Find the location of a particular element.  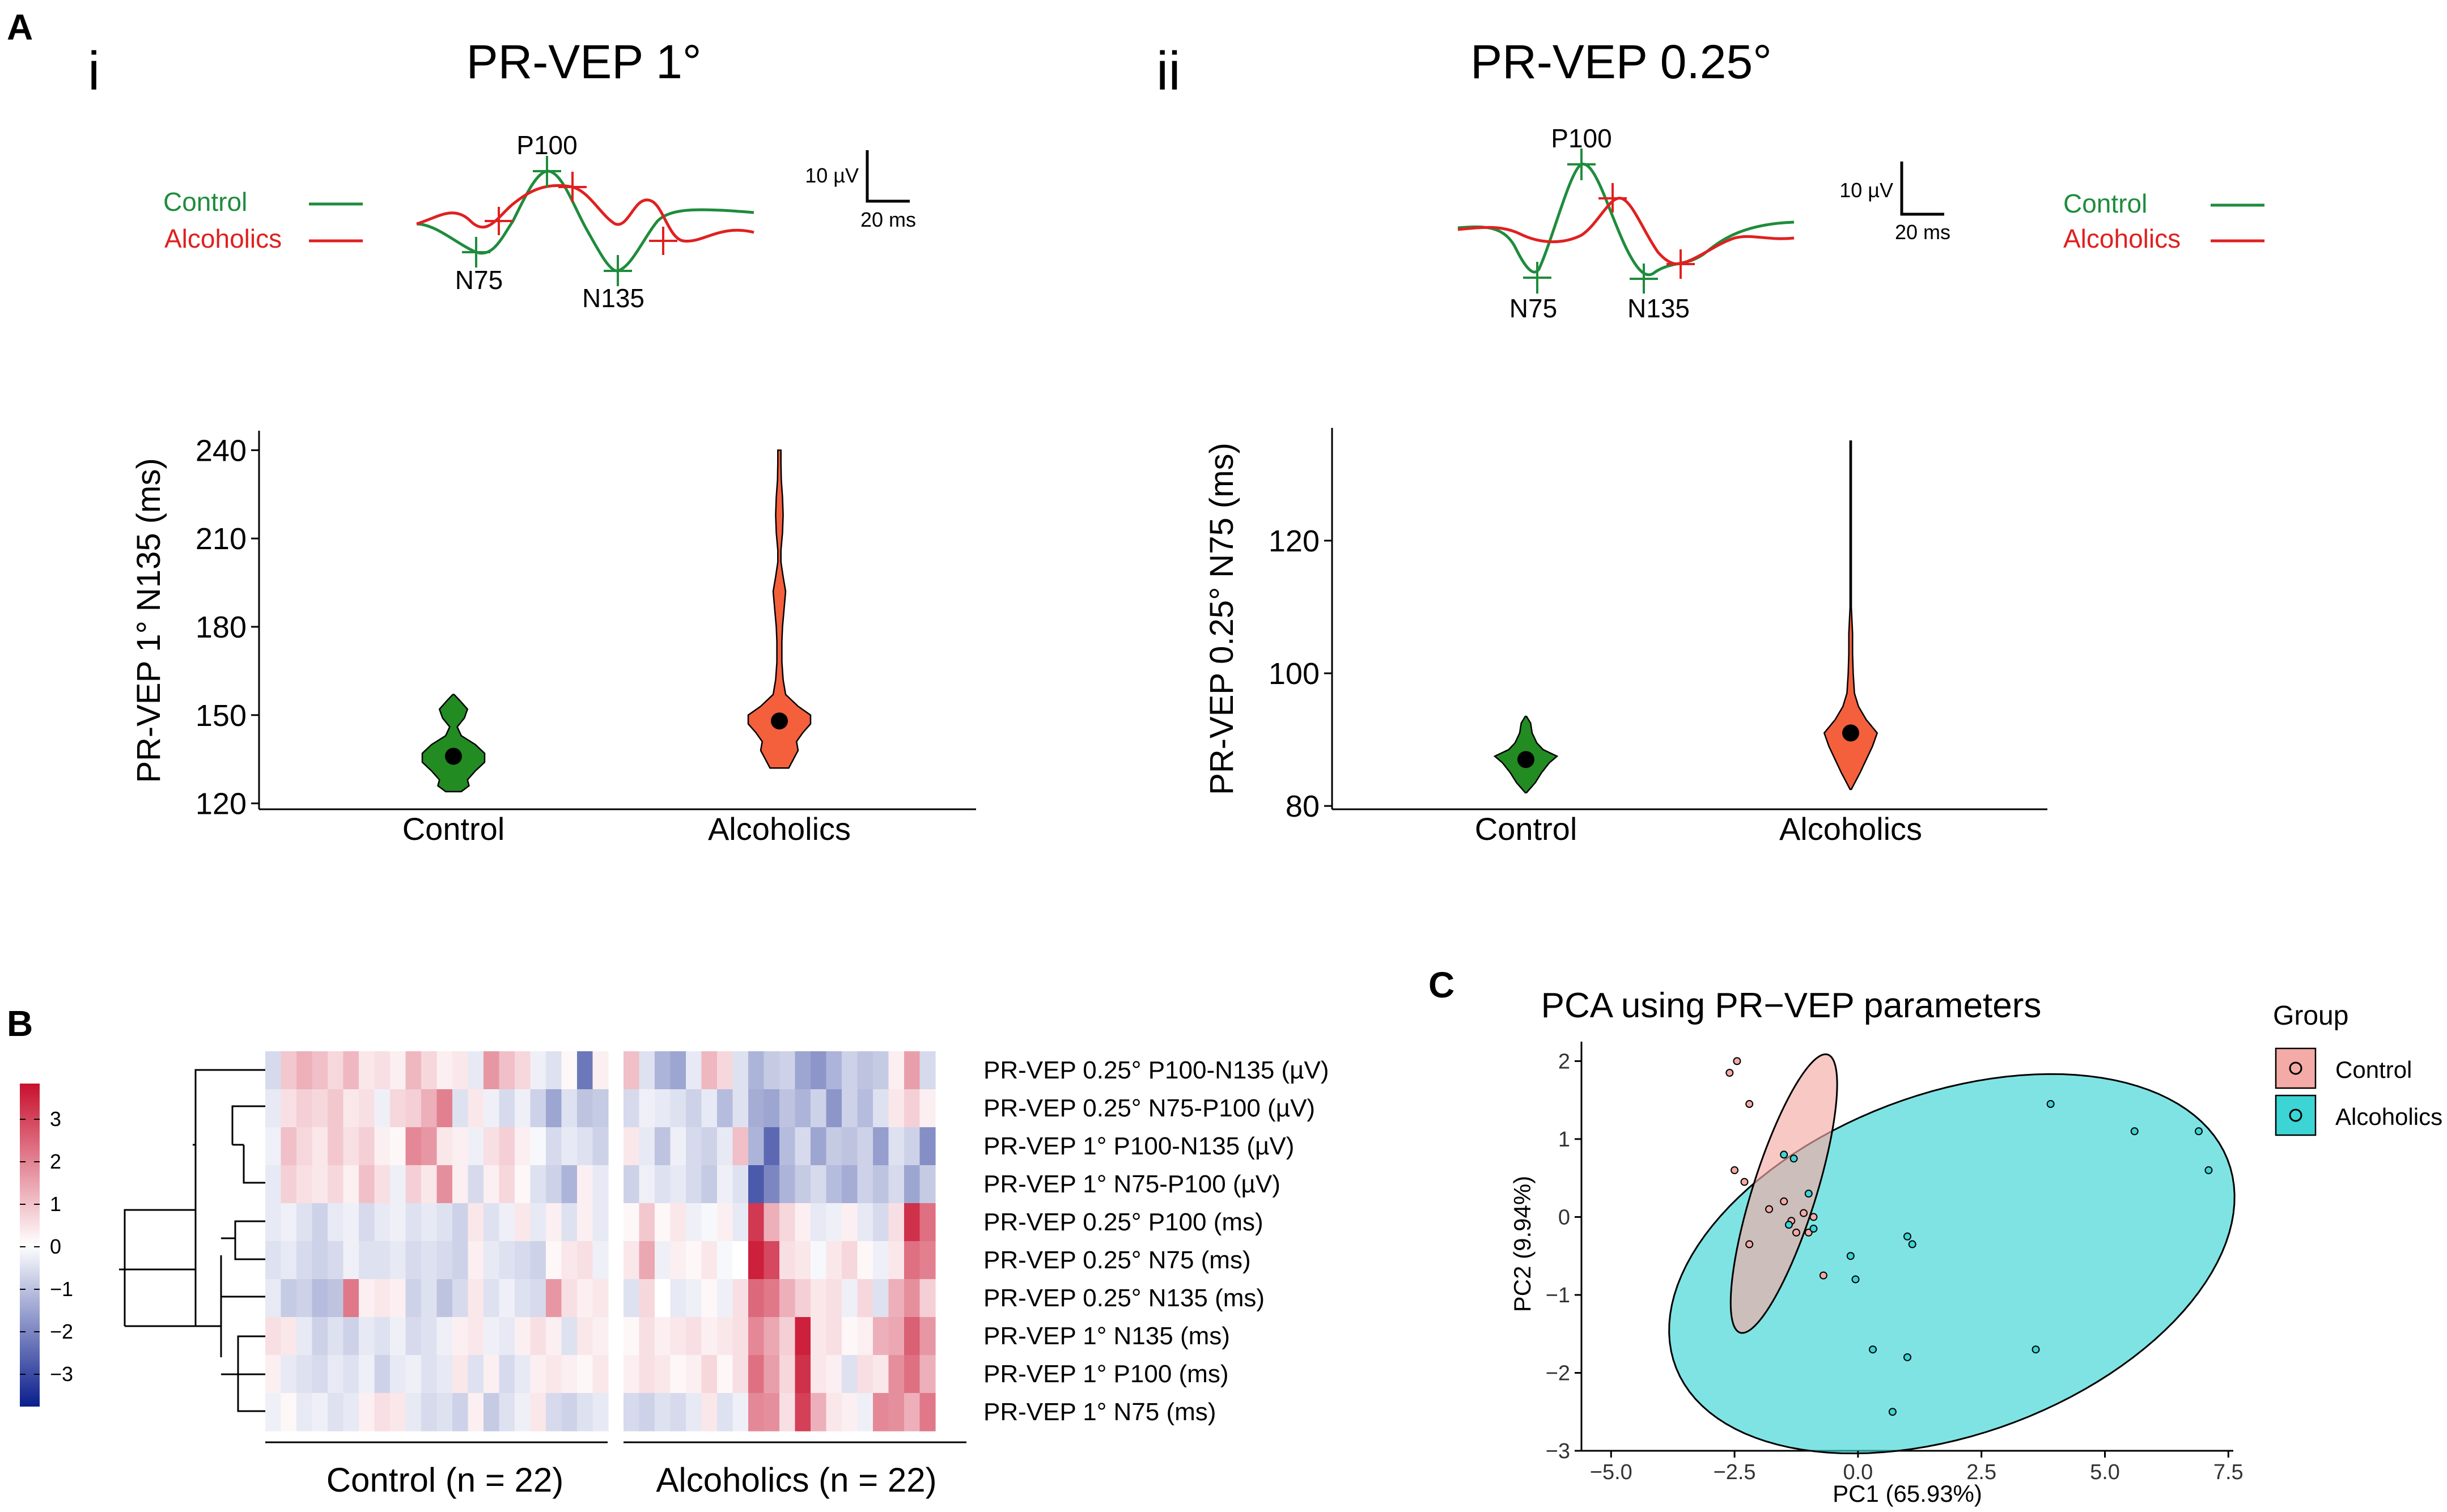

heatmap-row-label: PR-VEP 0.25° P100 (ms) is located at coordinates (1123, 1222).